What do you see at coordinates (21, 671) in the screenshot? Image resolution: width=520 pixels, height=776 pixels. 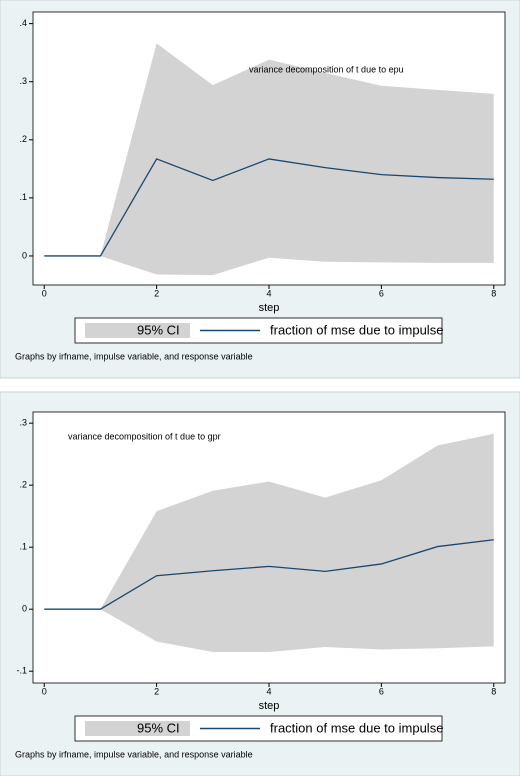 I see `y-tick-label: -.1` at bounding box center [21, 671].